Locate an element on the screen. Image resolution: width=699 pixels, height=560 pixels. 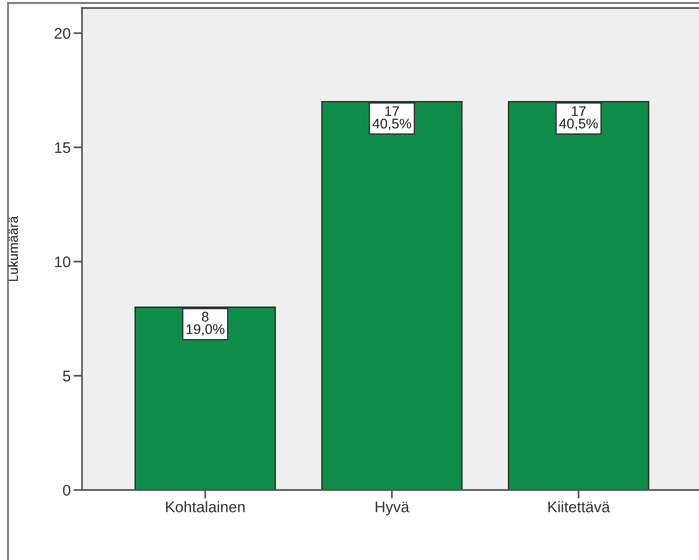
x-tick-label: Kohtalainen is located at coordinates (205, 506).